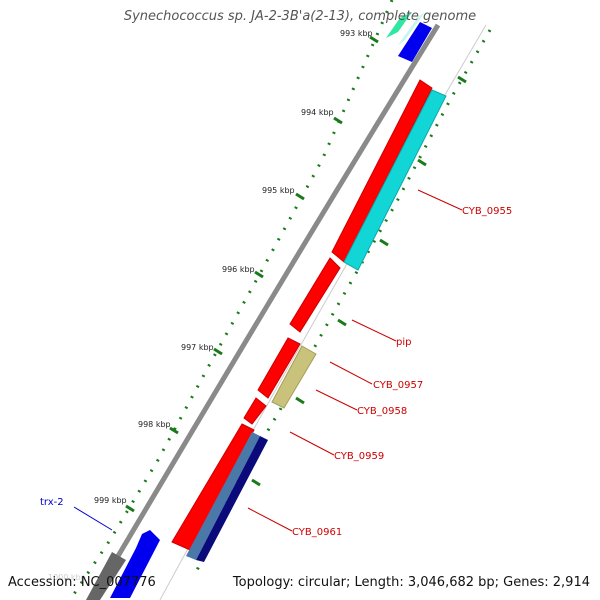  Describe the element at coordinates (52, 502) in the screenshot. I see `gene-label: trx-2` at that location.